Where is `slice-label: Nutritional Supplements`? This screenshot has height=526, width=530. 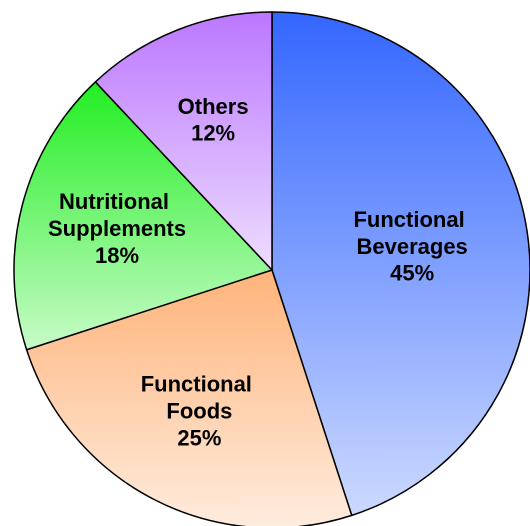
slice-label: Nutritional Supplements is located at coordinates (117, 215).